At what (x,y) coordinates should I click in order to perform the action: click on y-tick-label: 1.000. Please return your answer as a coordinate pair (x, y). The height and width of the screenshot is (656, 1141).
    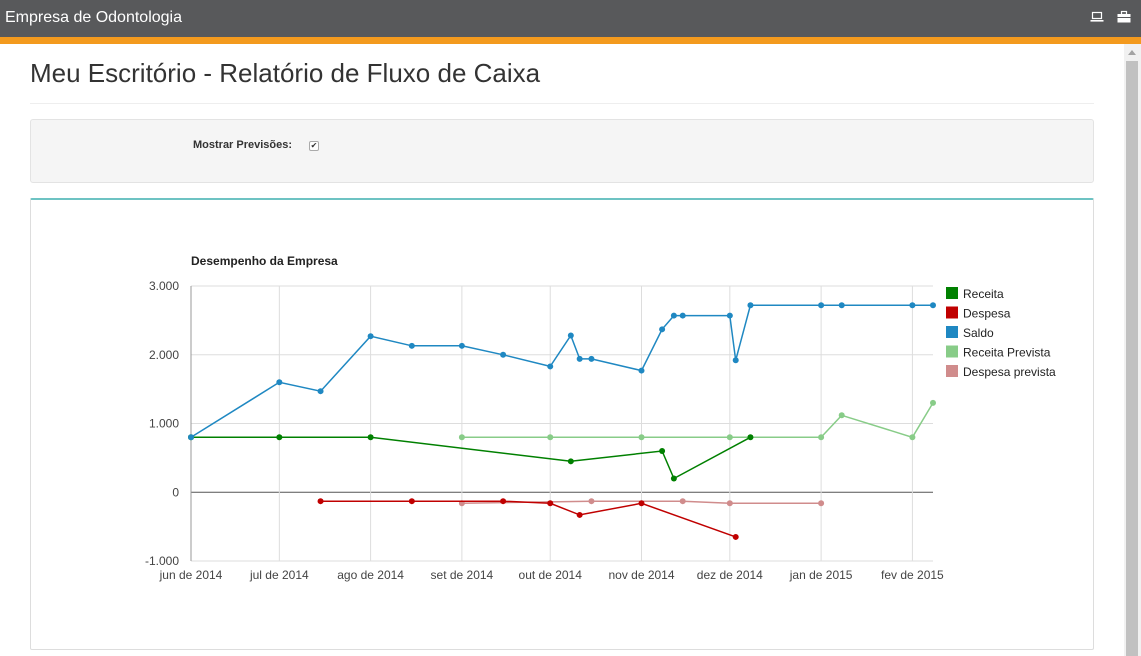
    Looking at the image, I should click on (164, 424).